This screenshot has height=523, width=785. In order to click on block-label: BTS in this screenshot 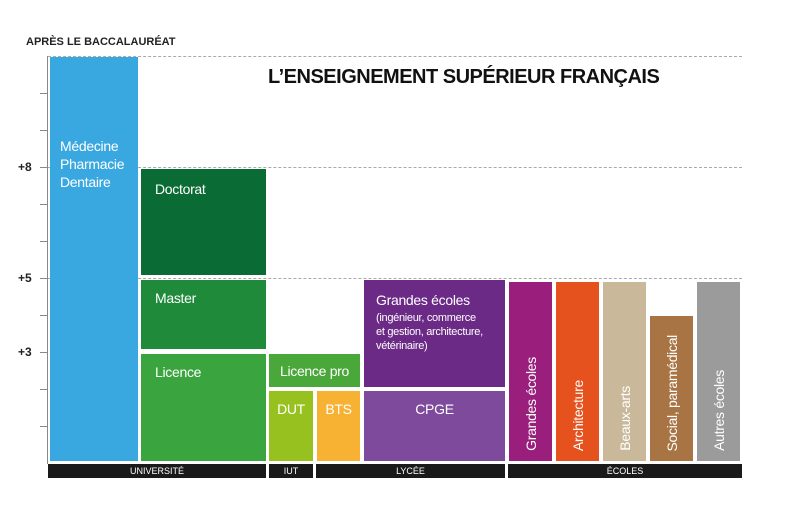, I will do `click(338, 409)`.